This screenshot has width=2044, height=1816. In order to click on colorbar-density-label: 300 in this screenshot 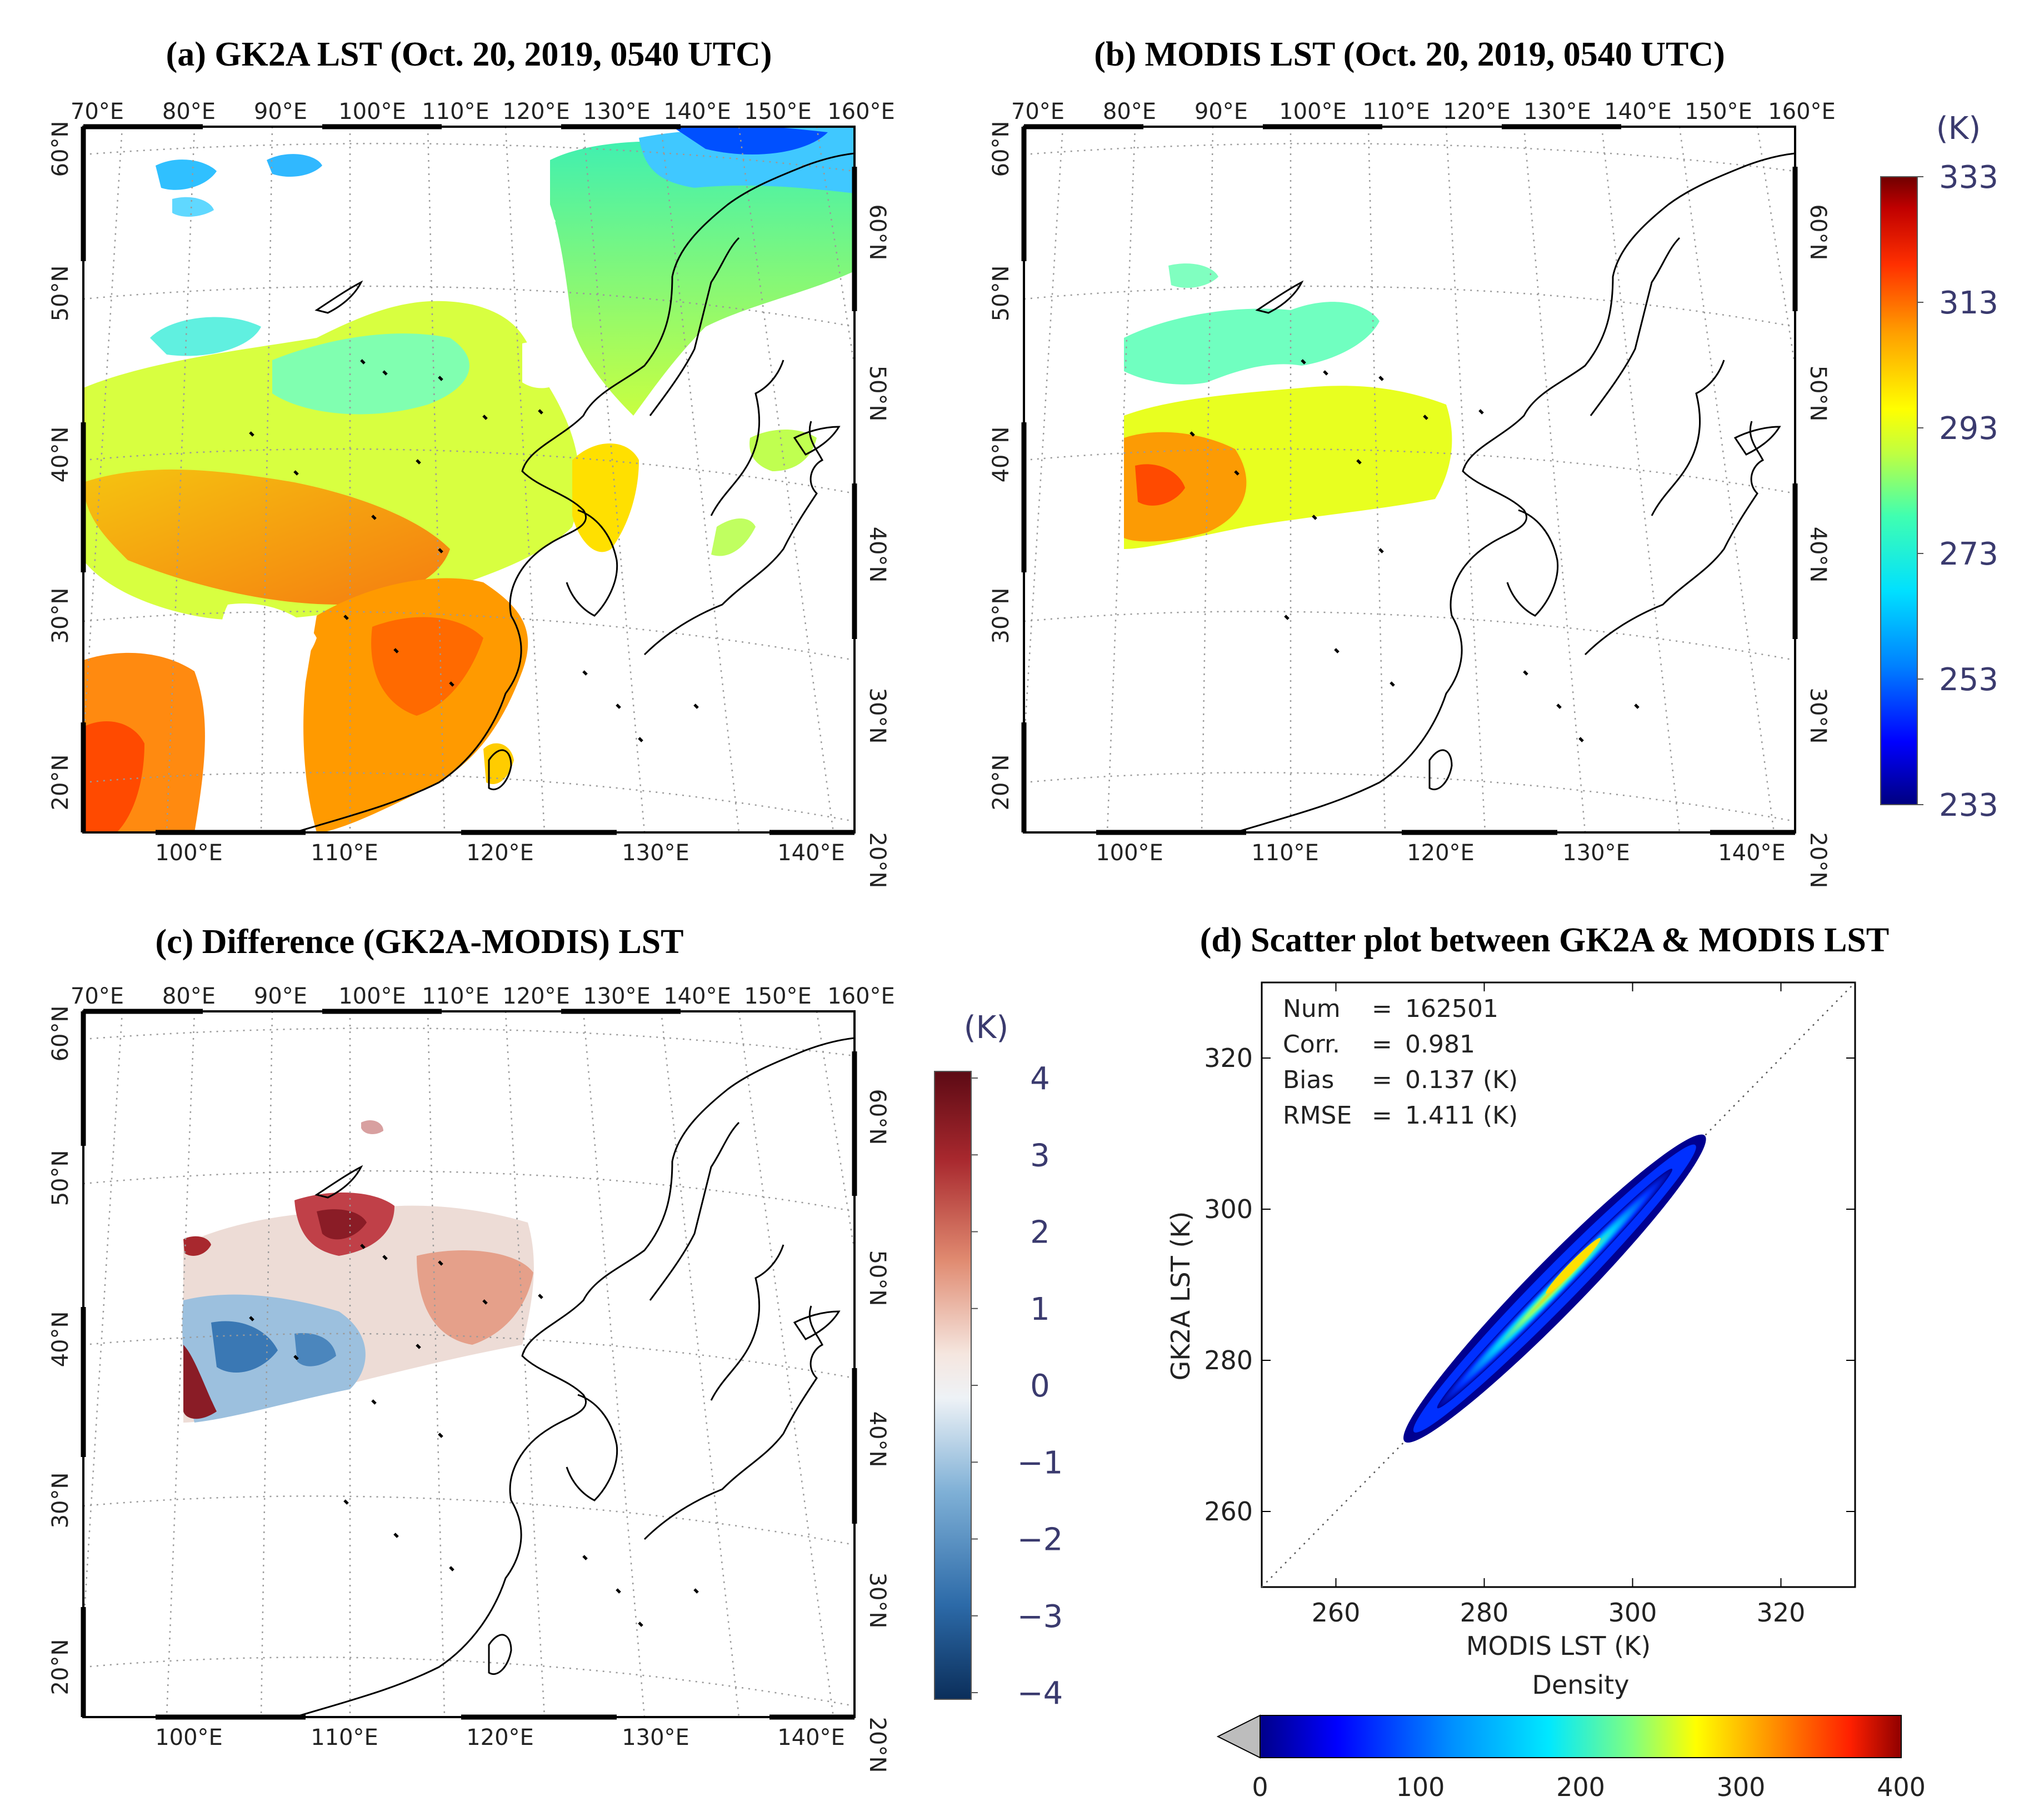, I will do `click(1741, 1787)`.